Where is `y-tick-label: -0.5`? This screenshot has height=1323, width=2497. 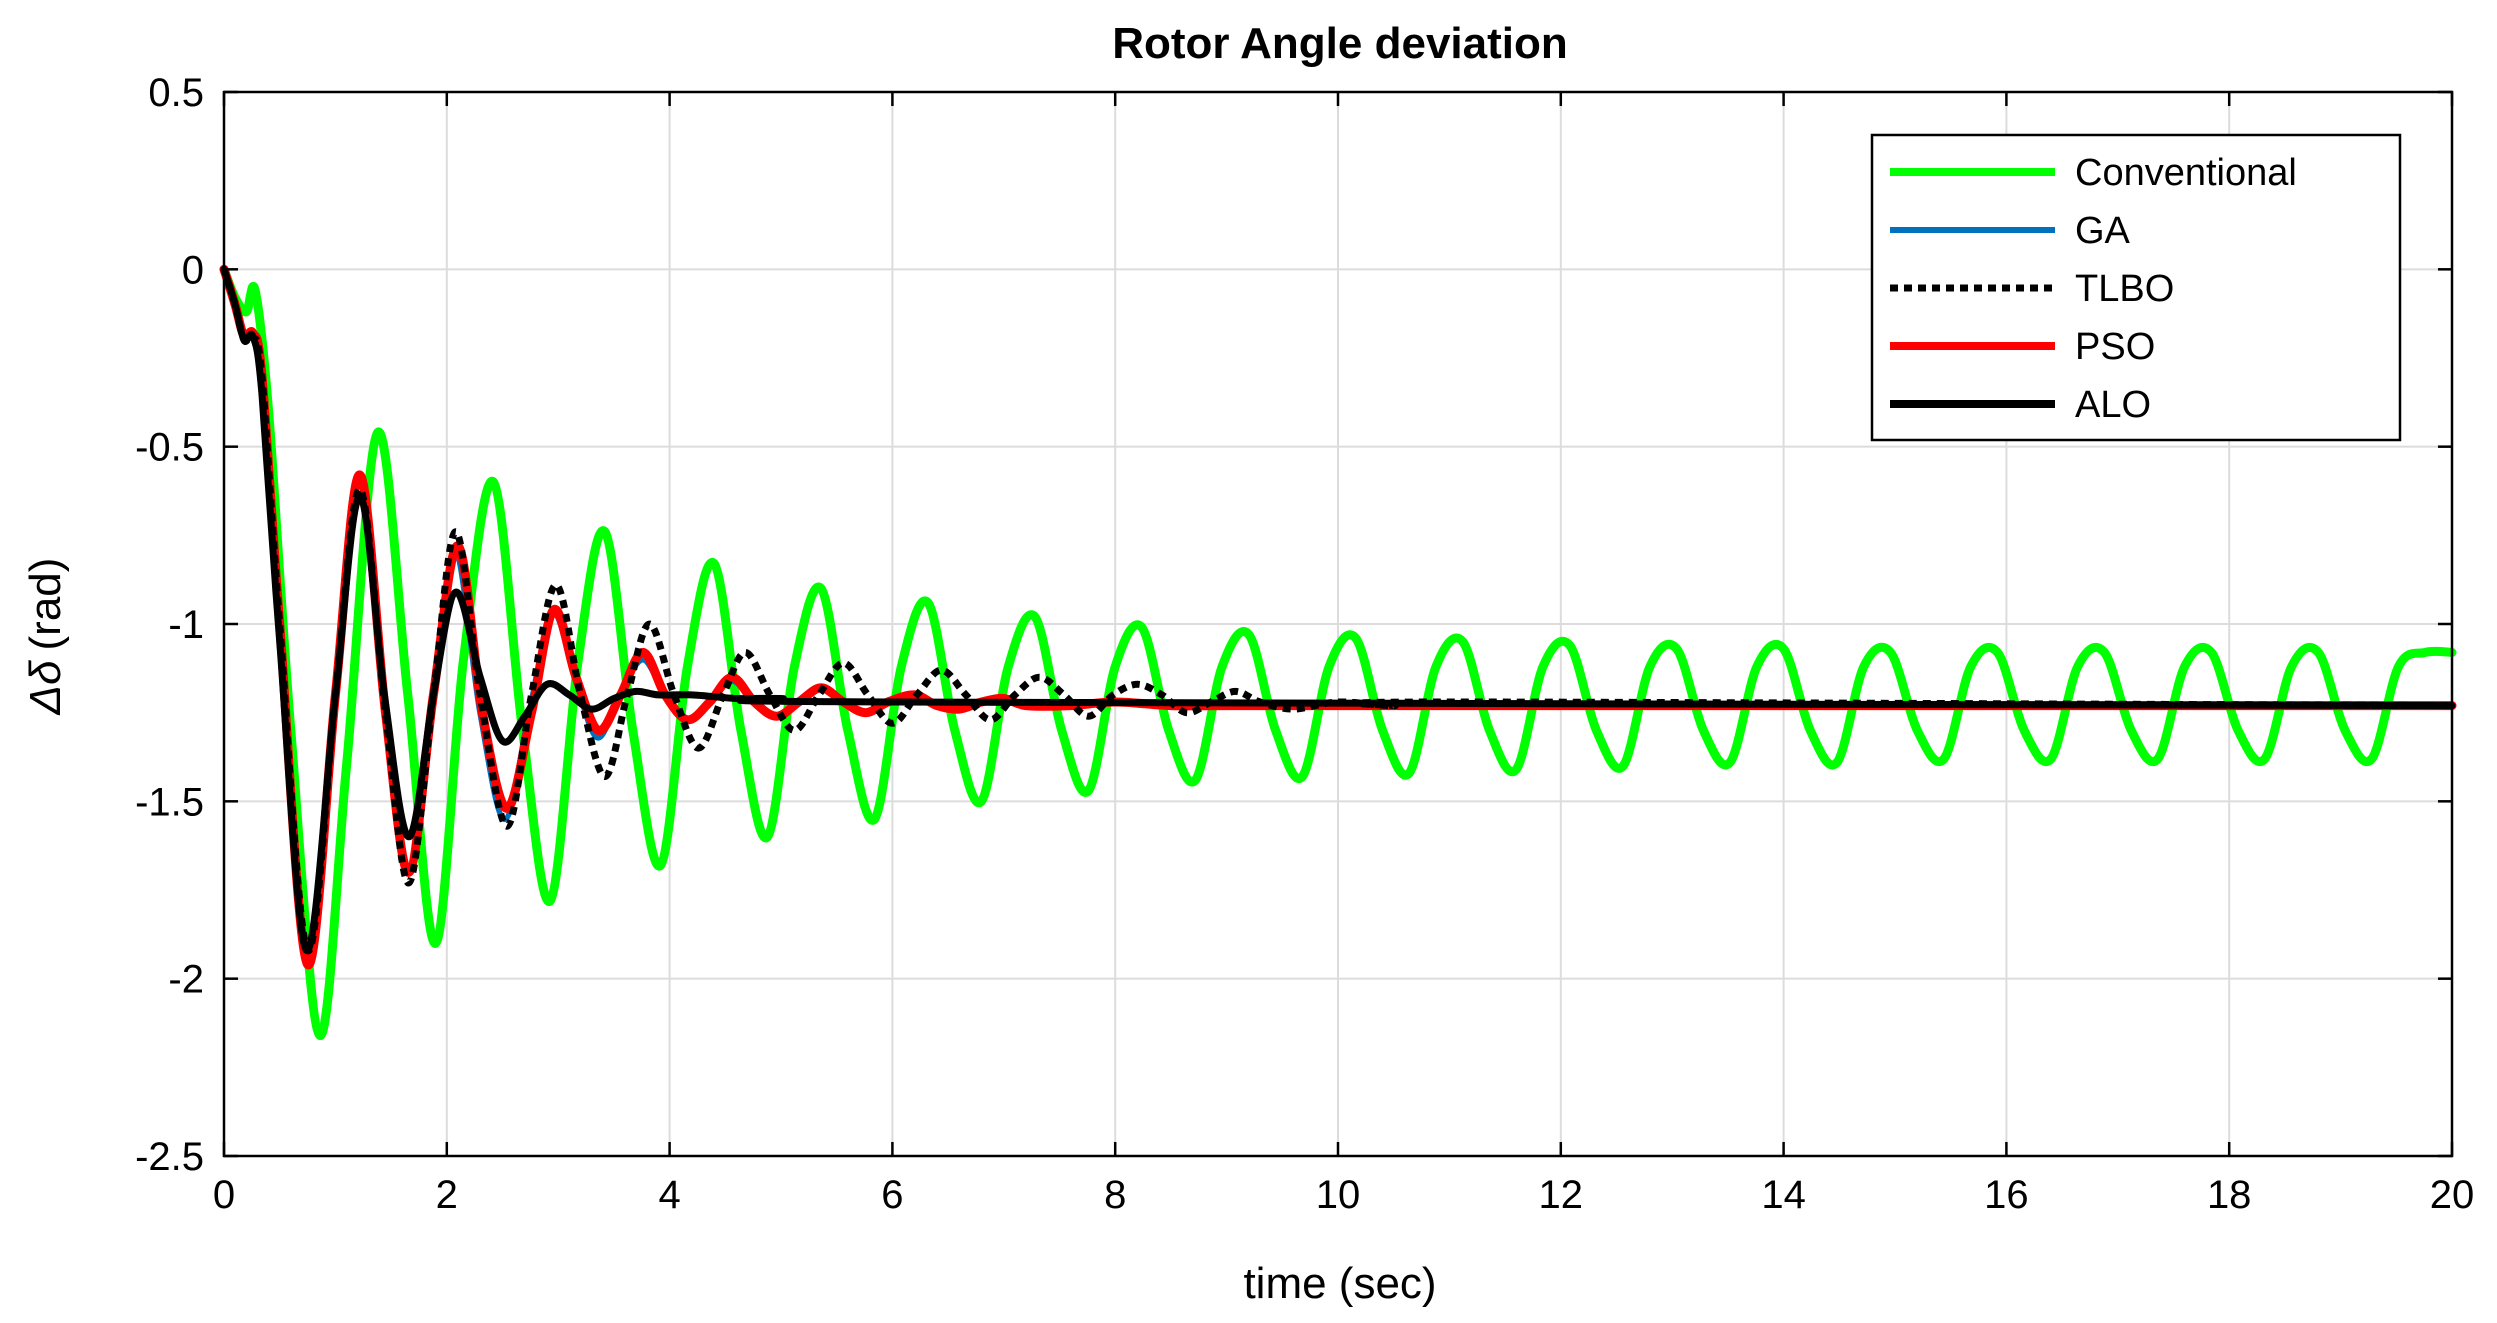 y-tick-label: -0.5 is located at coordinates (169, 448).